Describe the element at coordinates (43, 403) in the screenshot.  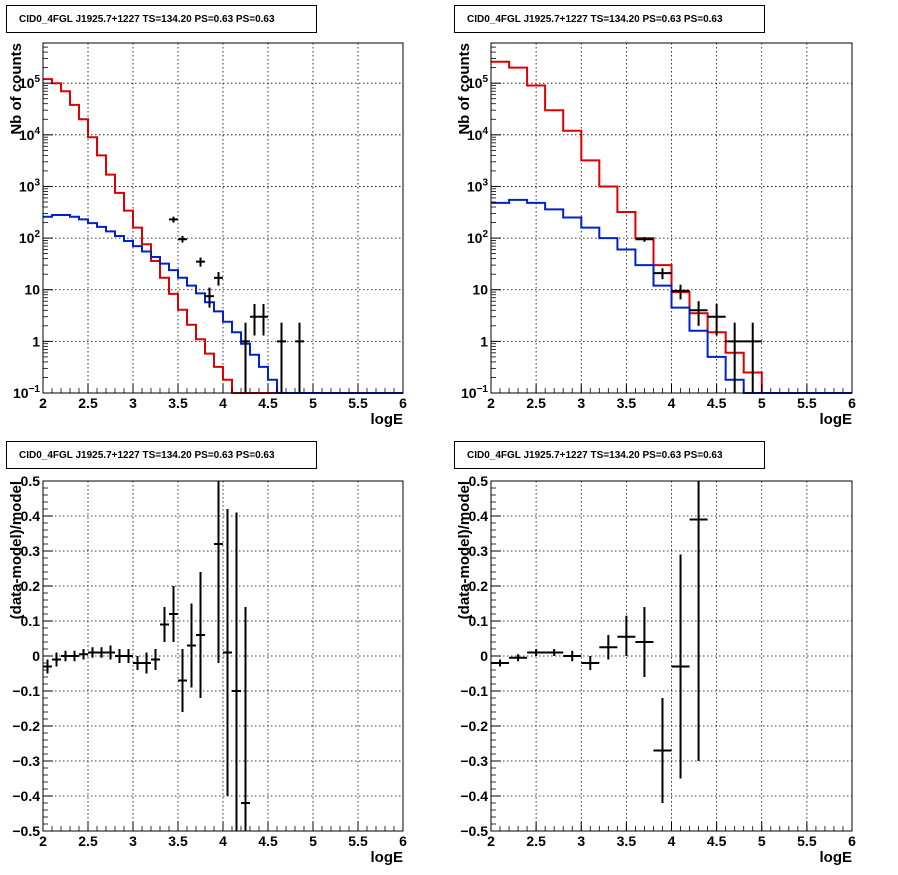
I see `x-tick-label: 2` at that location.